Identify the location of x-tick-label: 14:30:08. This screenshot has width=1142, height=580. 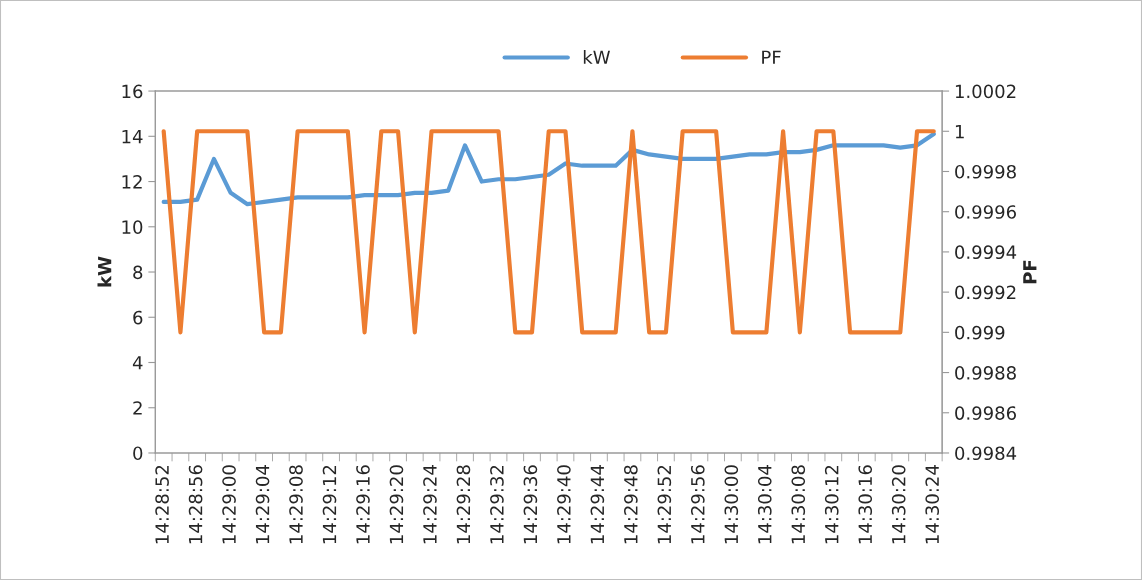
(798, 504).